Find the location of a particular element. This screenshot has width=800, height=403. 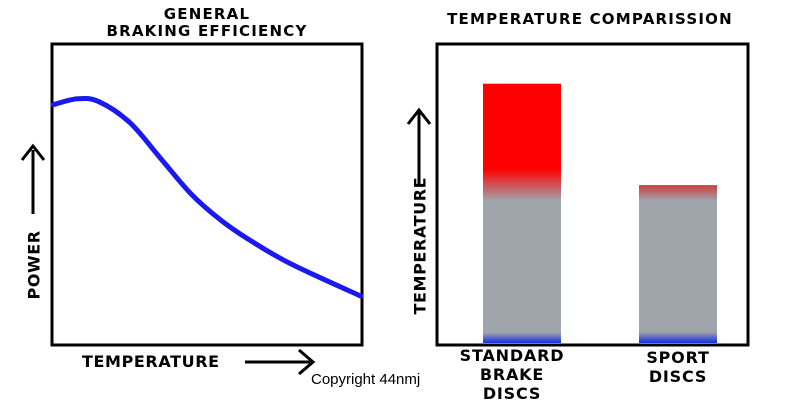

copyright-text: Copyright 44nmj is located at coordinates (366, 379).